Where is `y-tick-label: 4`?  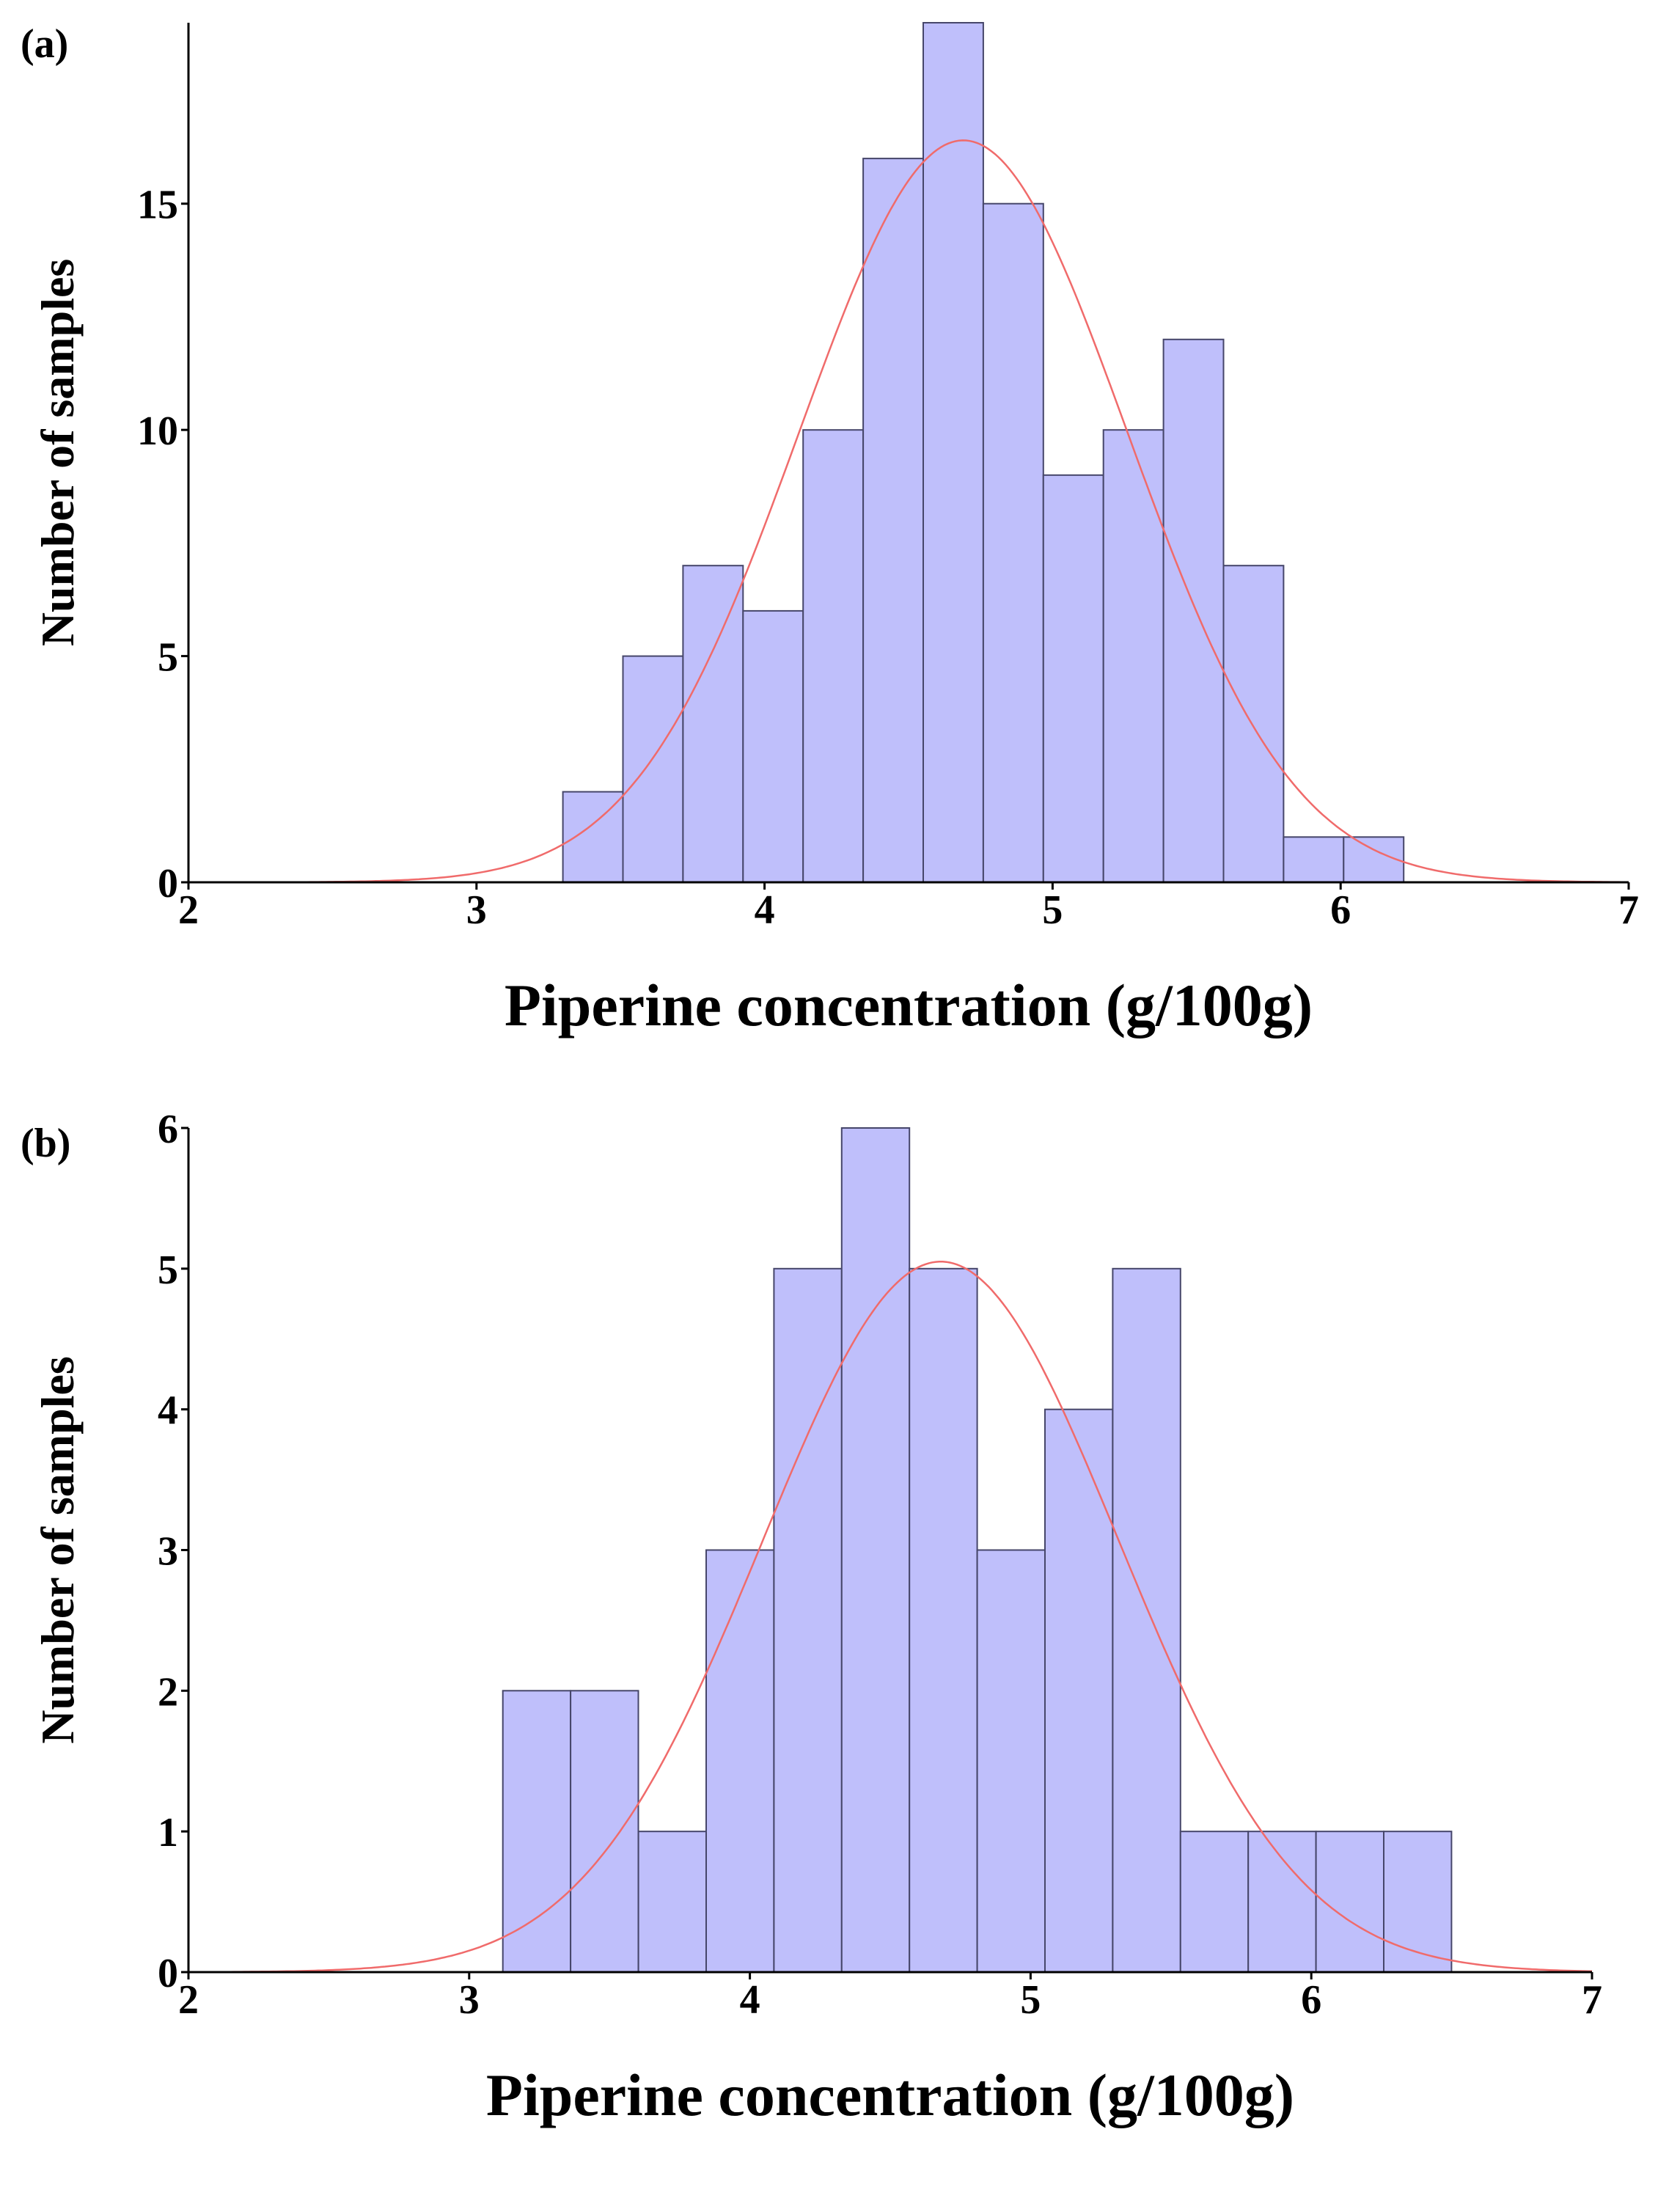
y-tick-label: 4 is located at coordinates (168, 1411).